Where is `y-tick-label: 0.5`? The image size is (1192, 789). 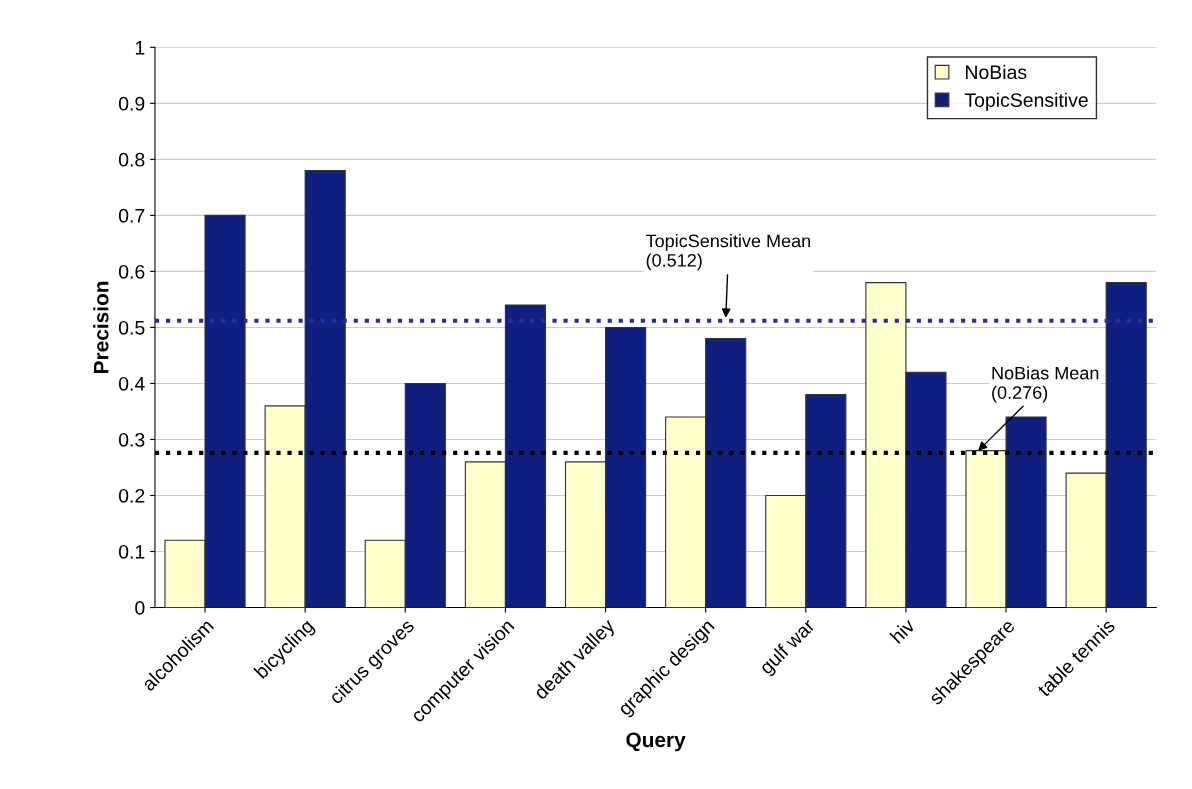
y-tick-label: 0.5 is located at coordinates (131, 327).